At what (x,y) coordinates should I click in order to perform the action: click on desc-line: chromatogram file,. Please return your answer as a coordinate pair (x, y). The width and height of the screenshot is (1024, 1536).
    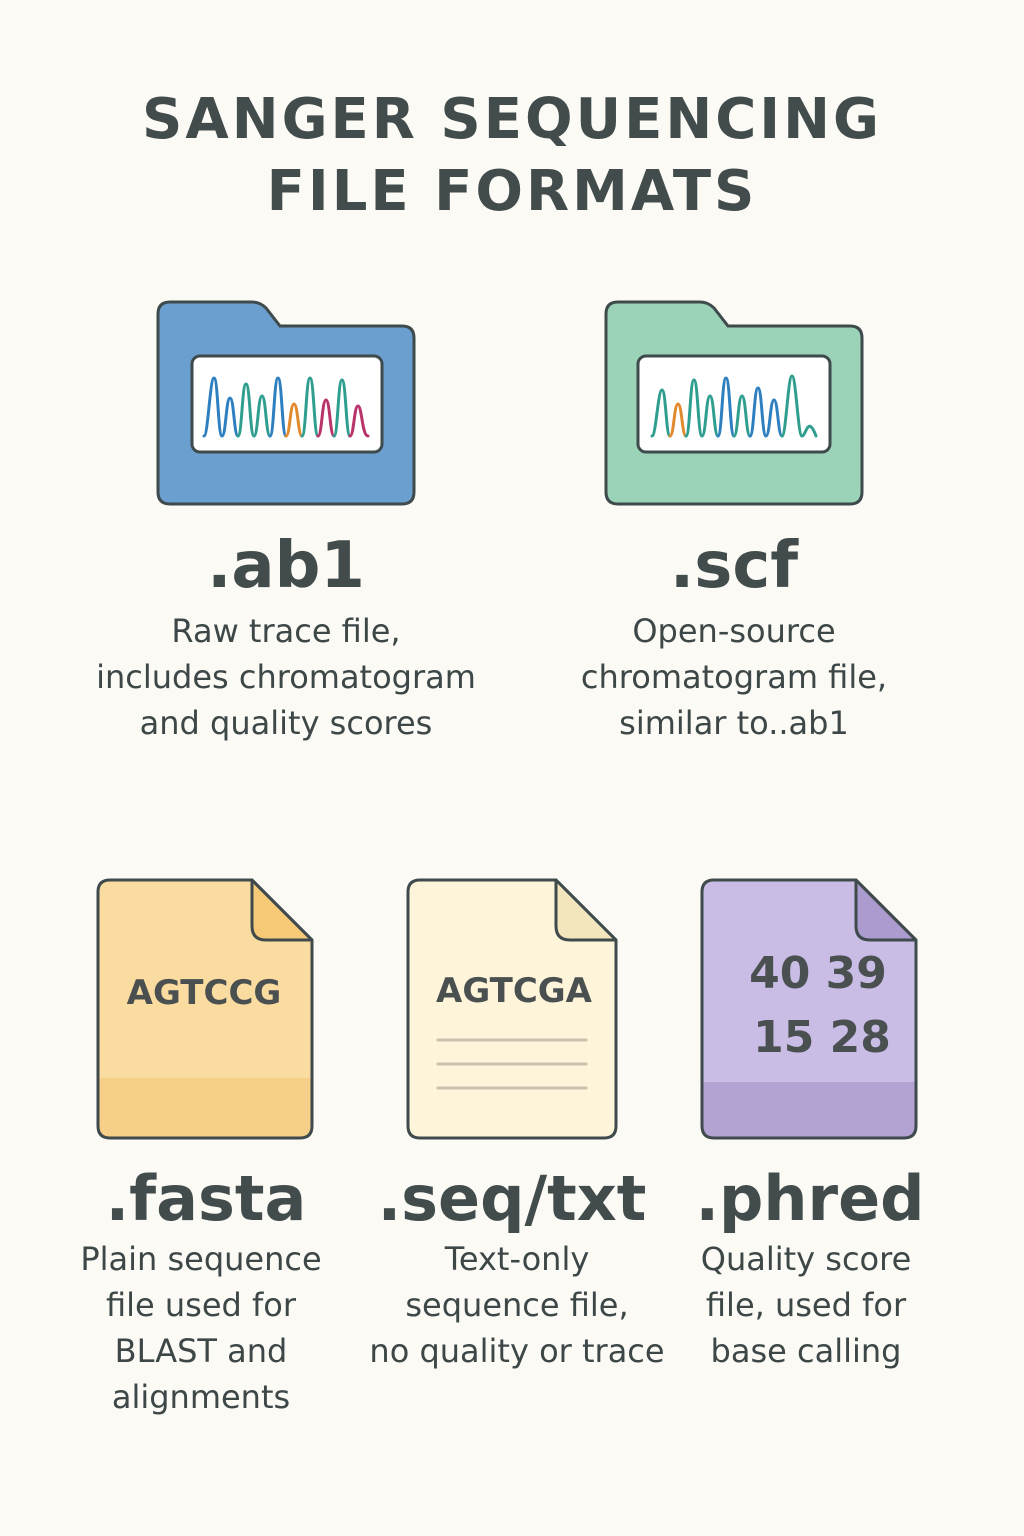
    Looking at the image, I should click on (734, 677).